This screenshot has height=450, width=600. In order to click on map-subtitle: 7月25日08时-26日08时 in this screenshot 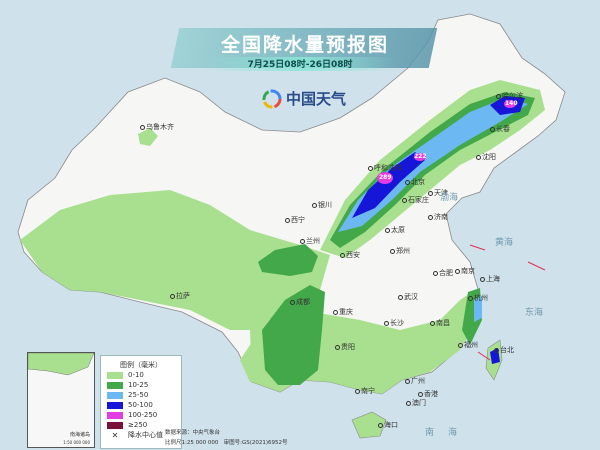, I will do `click(300, 65)`.